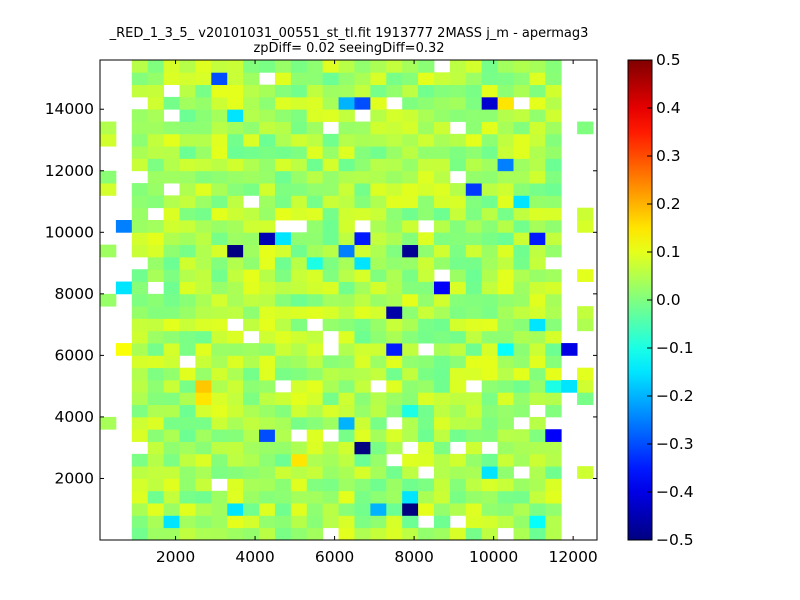 Image resolution: width=800 pixels, height=600 pixels. I want to click on colorbar-tick-label: 0.4, so click(668, 108).